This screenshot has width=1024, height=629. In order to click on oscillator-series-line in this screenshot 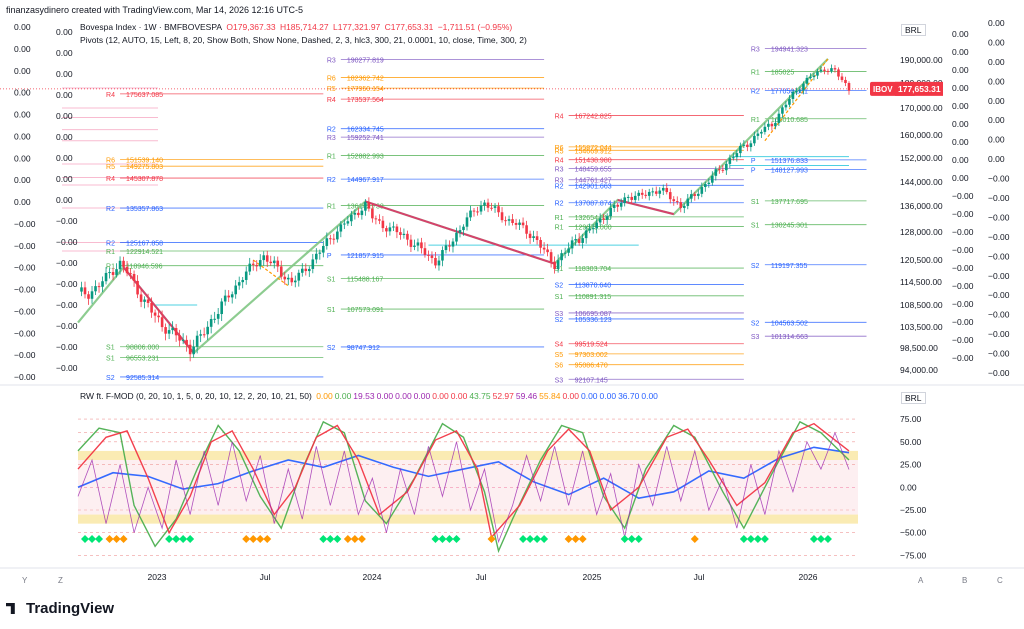, I will do `click(463, 487)`.